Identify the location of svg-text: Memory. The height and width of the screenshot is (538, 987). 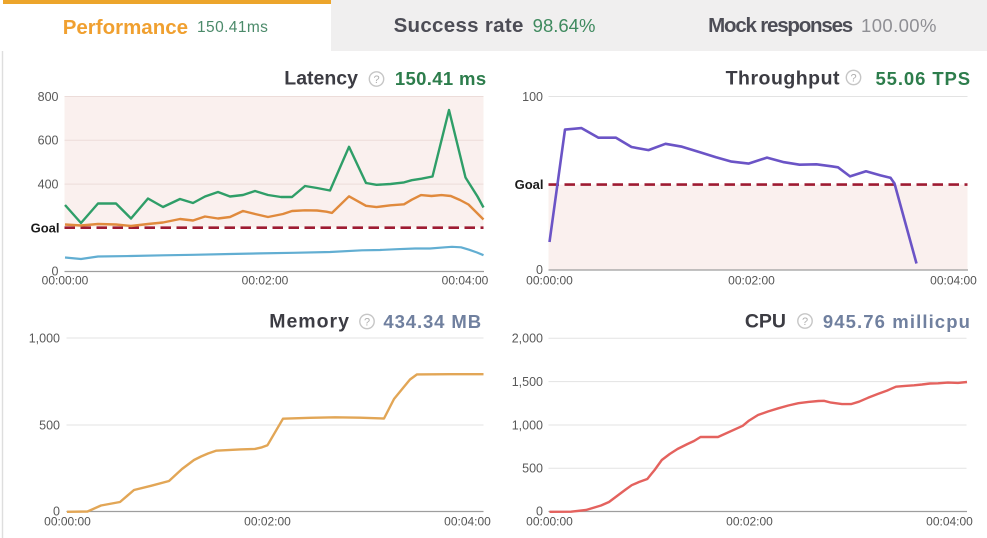
(309, 322).